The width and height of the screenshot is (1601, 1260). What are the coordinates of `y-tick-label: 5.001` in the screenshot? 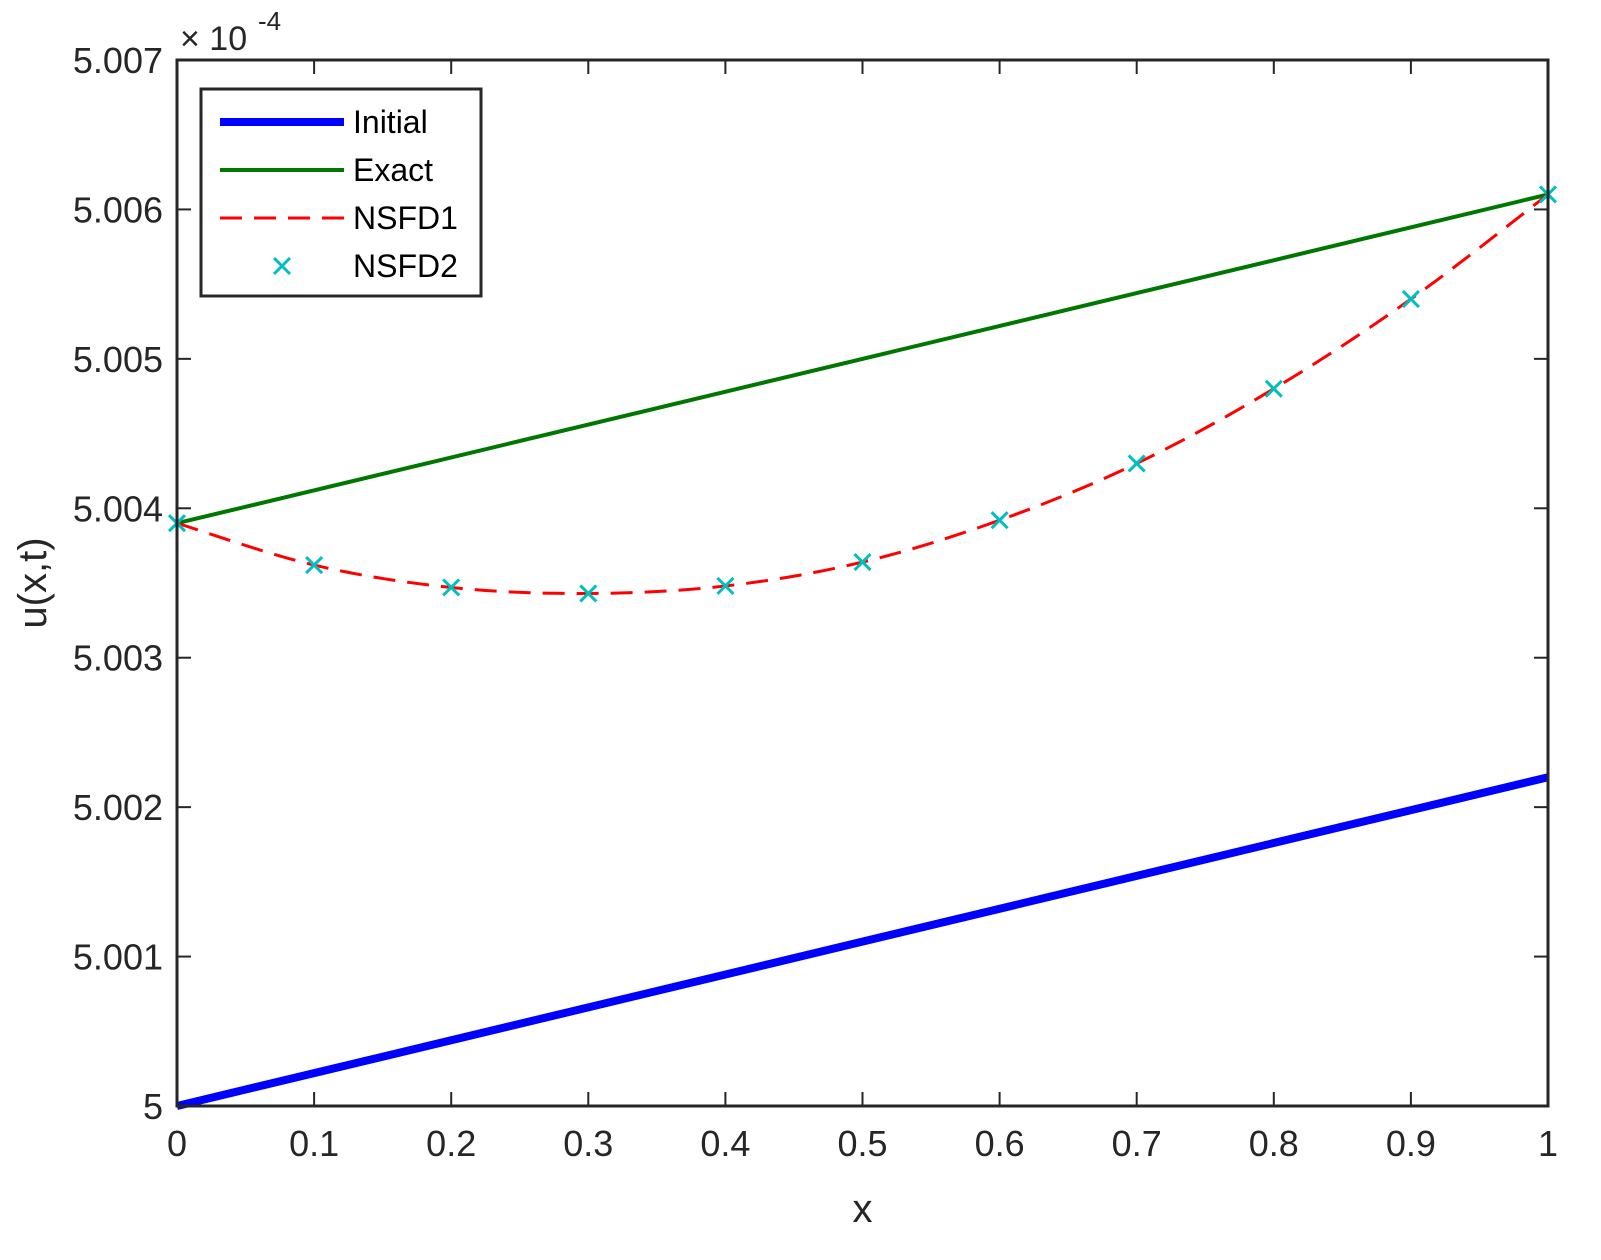 It's located at (118, 957).